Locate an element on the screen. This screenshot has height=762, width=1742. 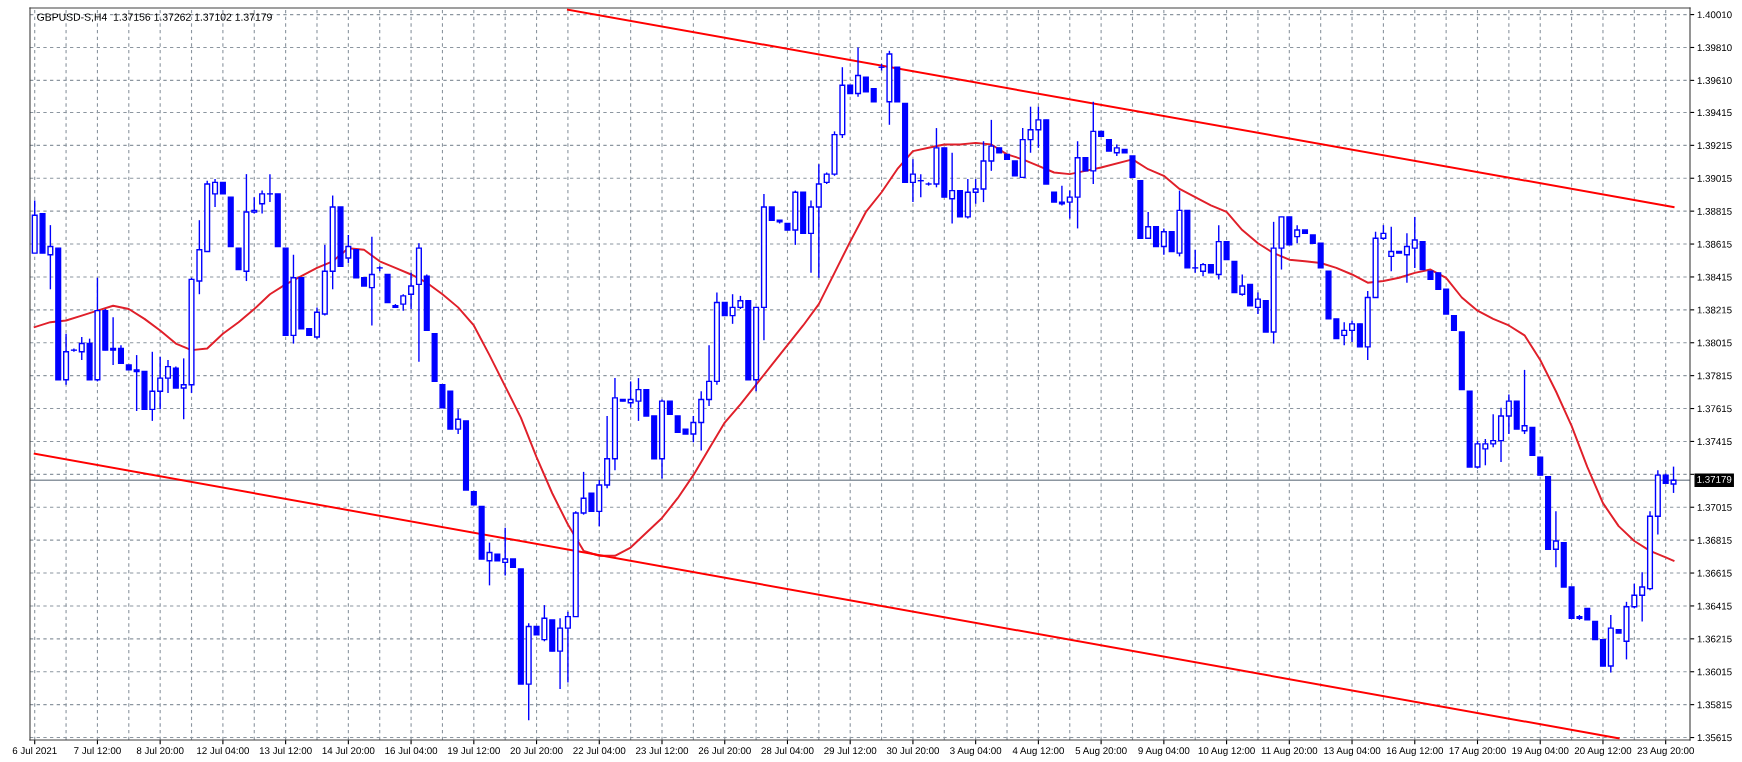
y-tick-label: 1.38215 is located at coordinates (1714, 310).